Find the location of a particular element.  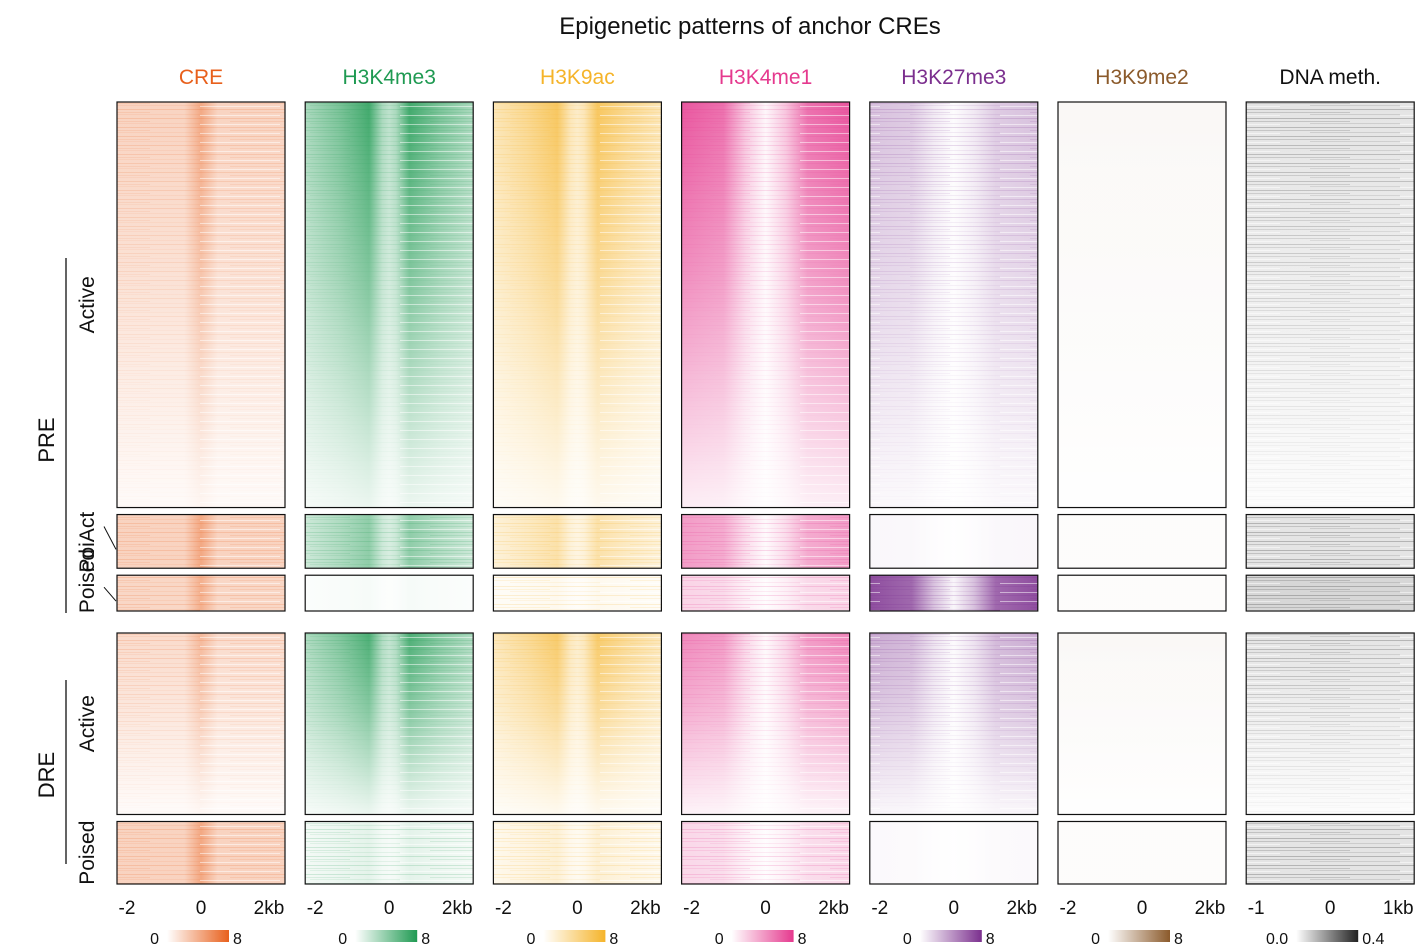

chart-title: Epigenetic patterns of anchor CREs is located at coordinates (750, 26).